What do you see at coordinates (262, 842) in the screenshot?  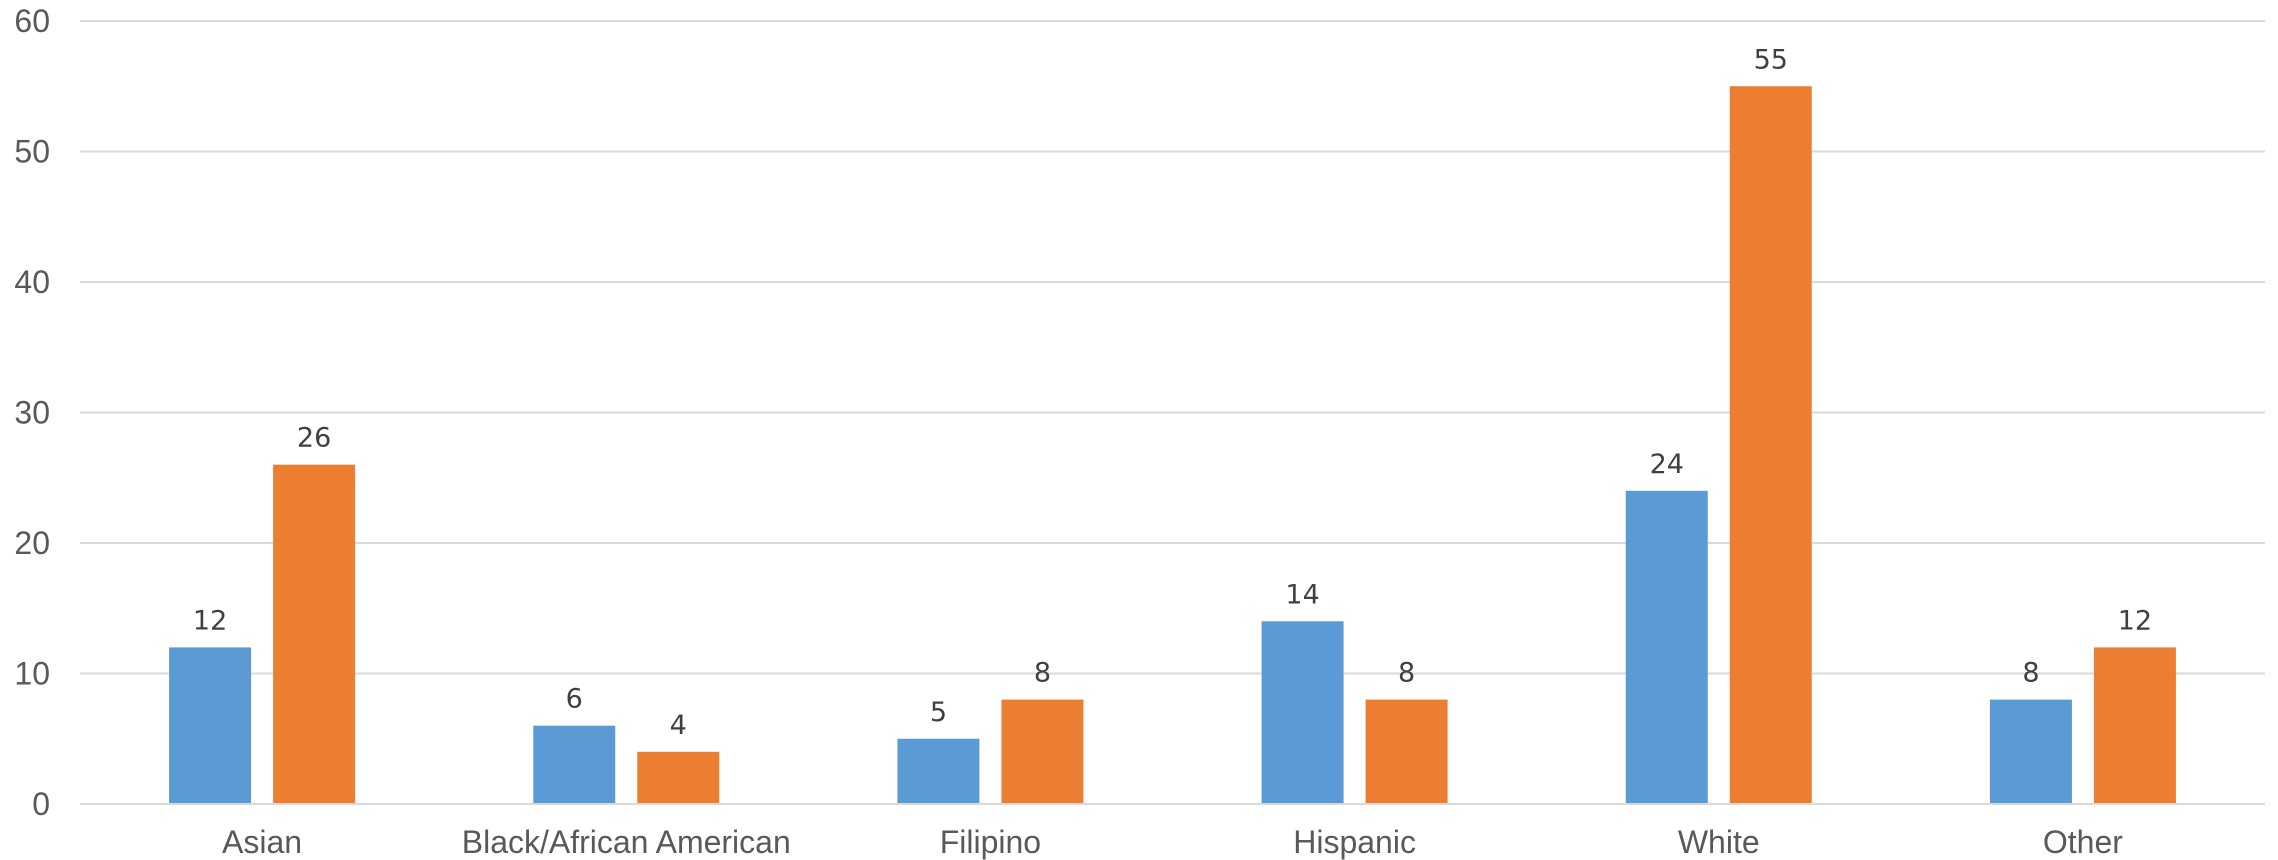 I see `x-tick-label: Asian` at bounding box center [262, 842].